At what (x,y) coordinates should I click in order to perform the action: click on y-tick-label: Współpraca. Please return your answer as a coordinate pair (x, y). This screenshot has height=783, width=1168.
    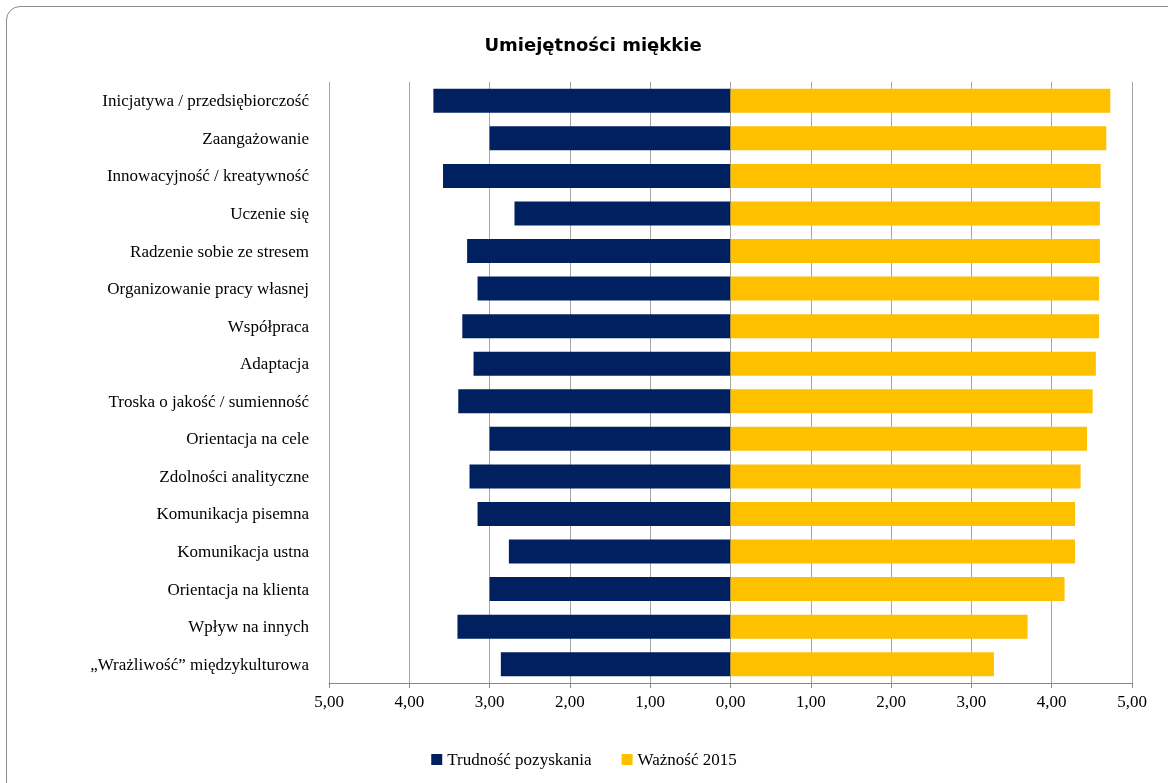
    Looking at the image, I should click on (268, 326).